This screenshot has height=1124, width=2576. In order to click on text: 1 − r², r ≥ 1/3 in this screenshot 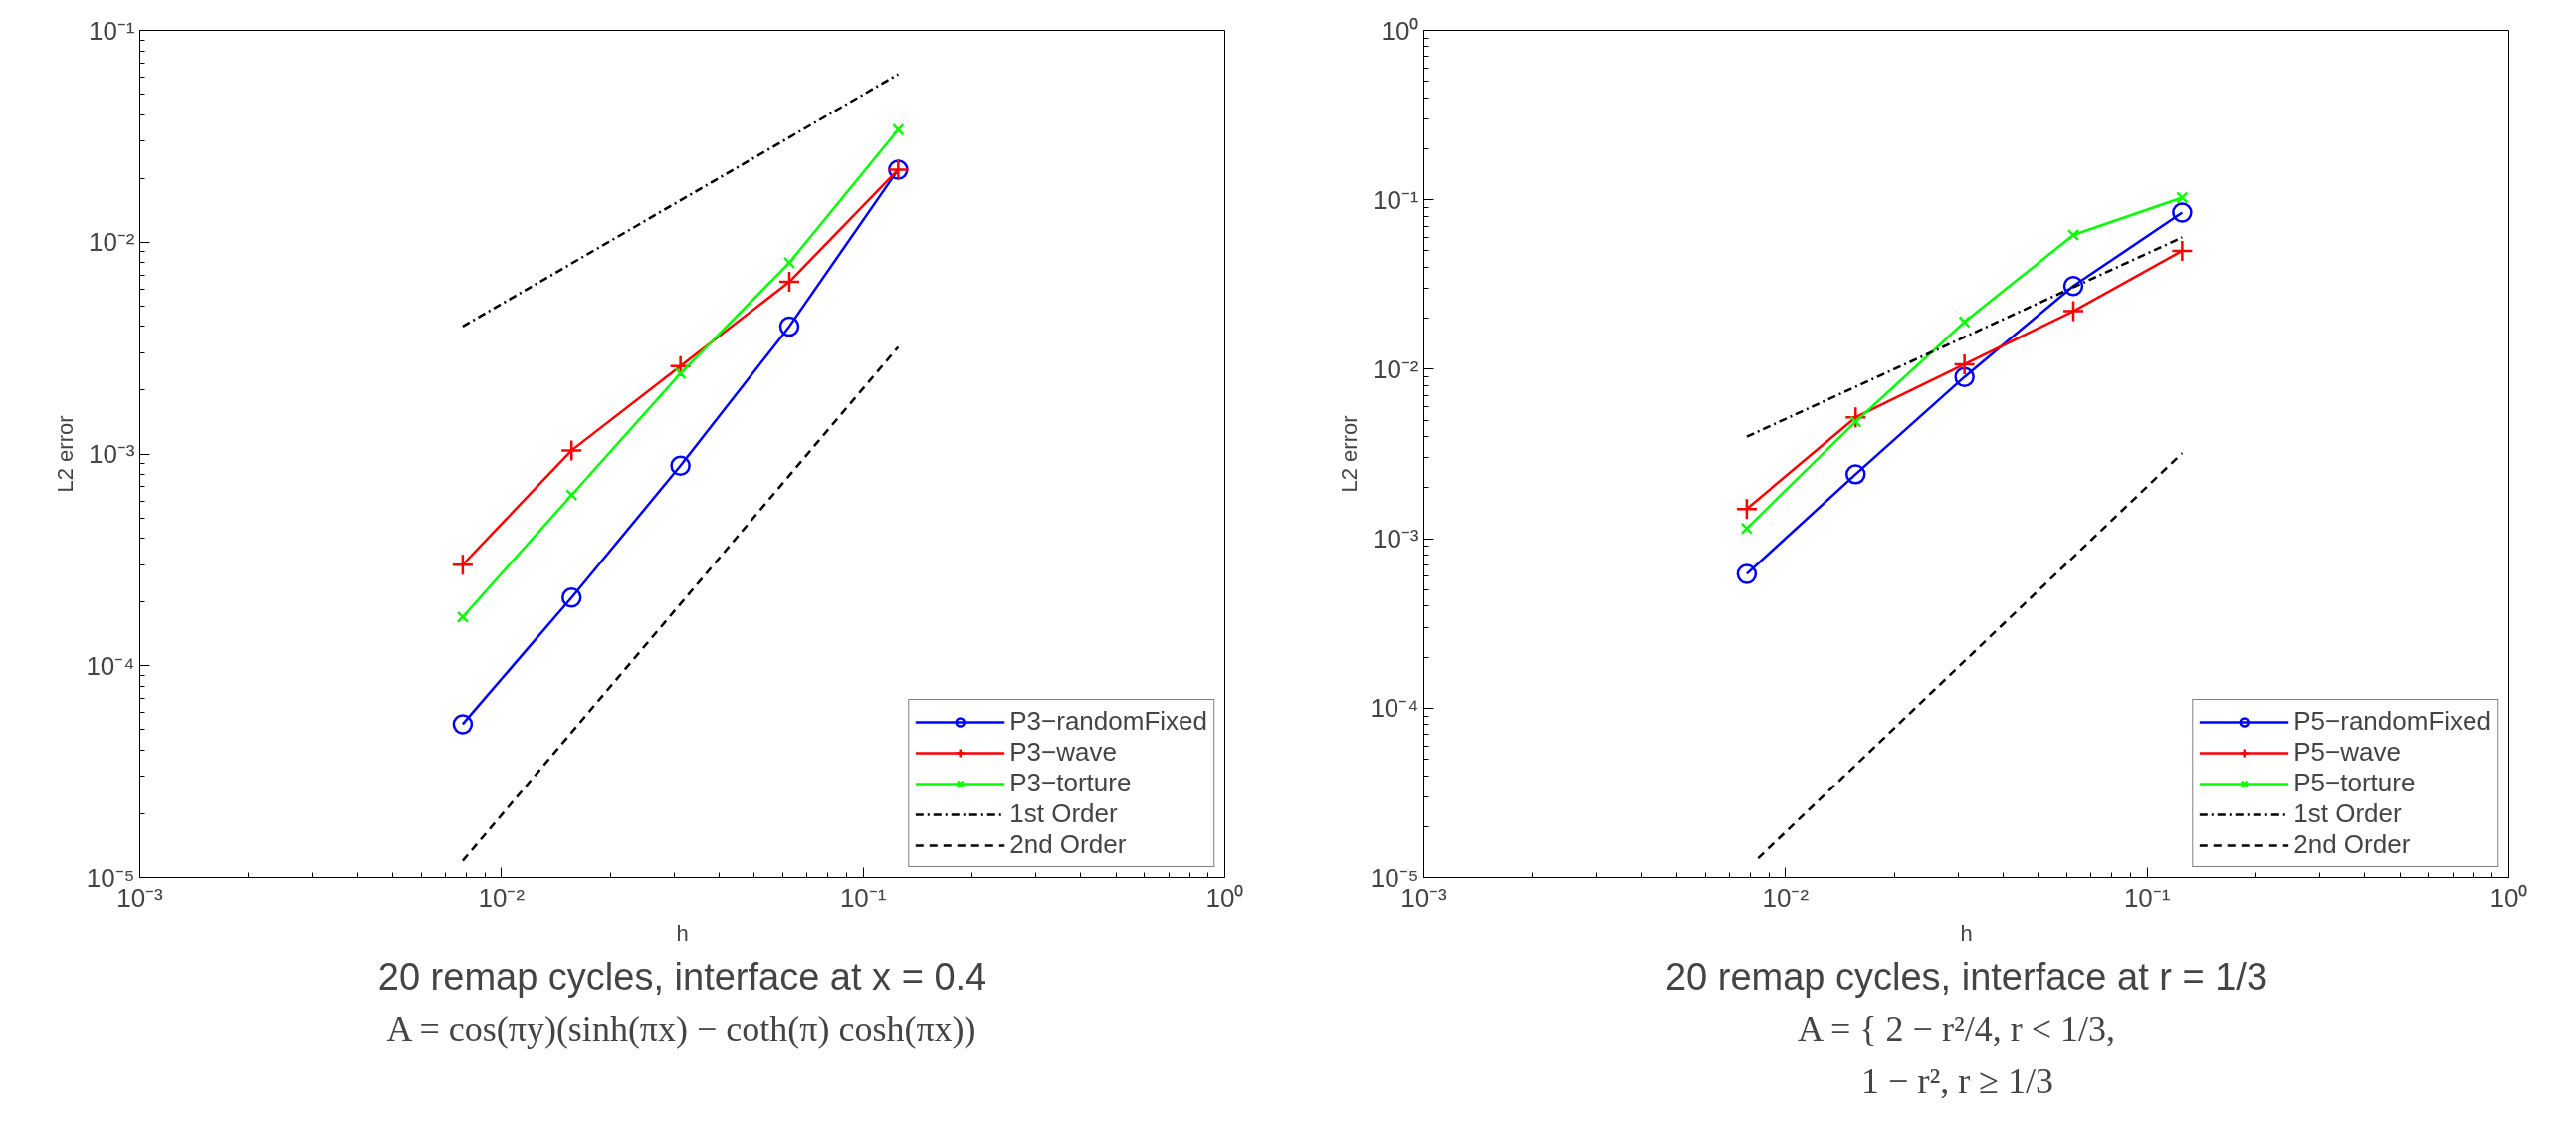, I will do `click(1957, 1080)`.